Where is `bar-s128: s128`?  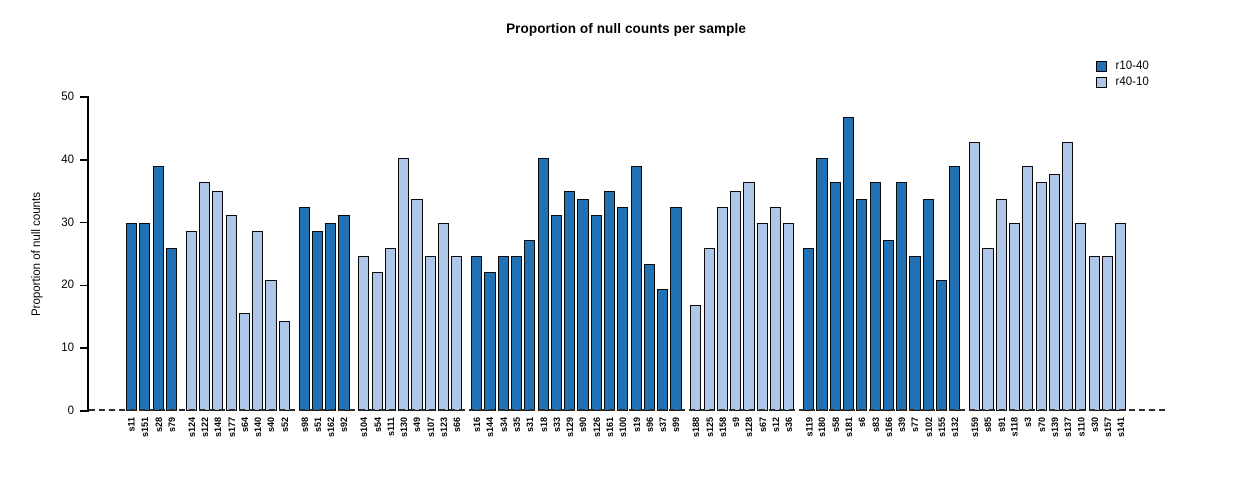 bar-s128: s128 is located at coordinates (749, 309).